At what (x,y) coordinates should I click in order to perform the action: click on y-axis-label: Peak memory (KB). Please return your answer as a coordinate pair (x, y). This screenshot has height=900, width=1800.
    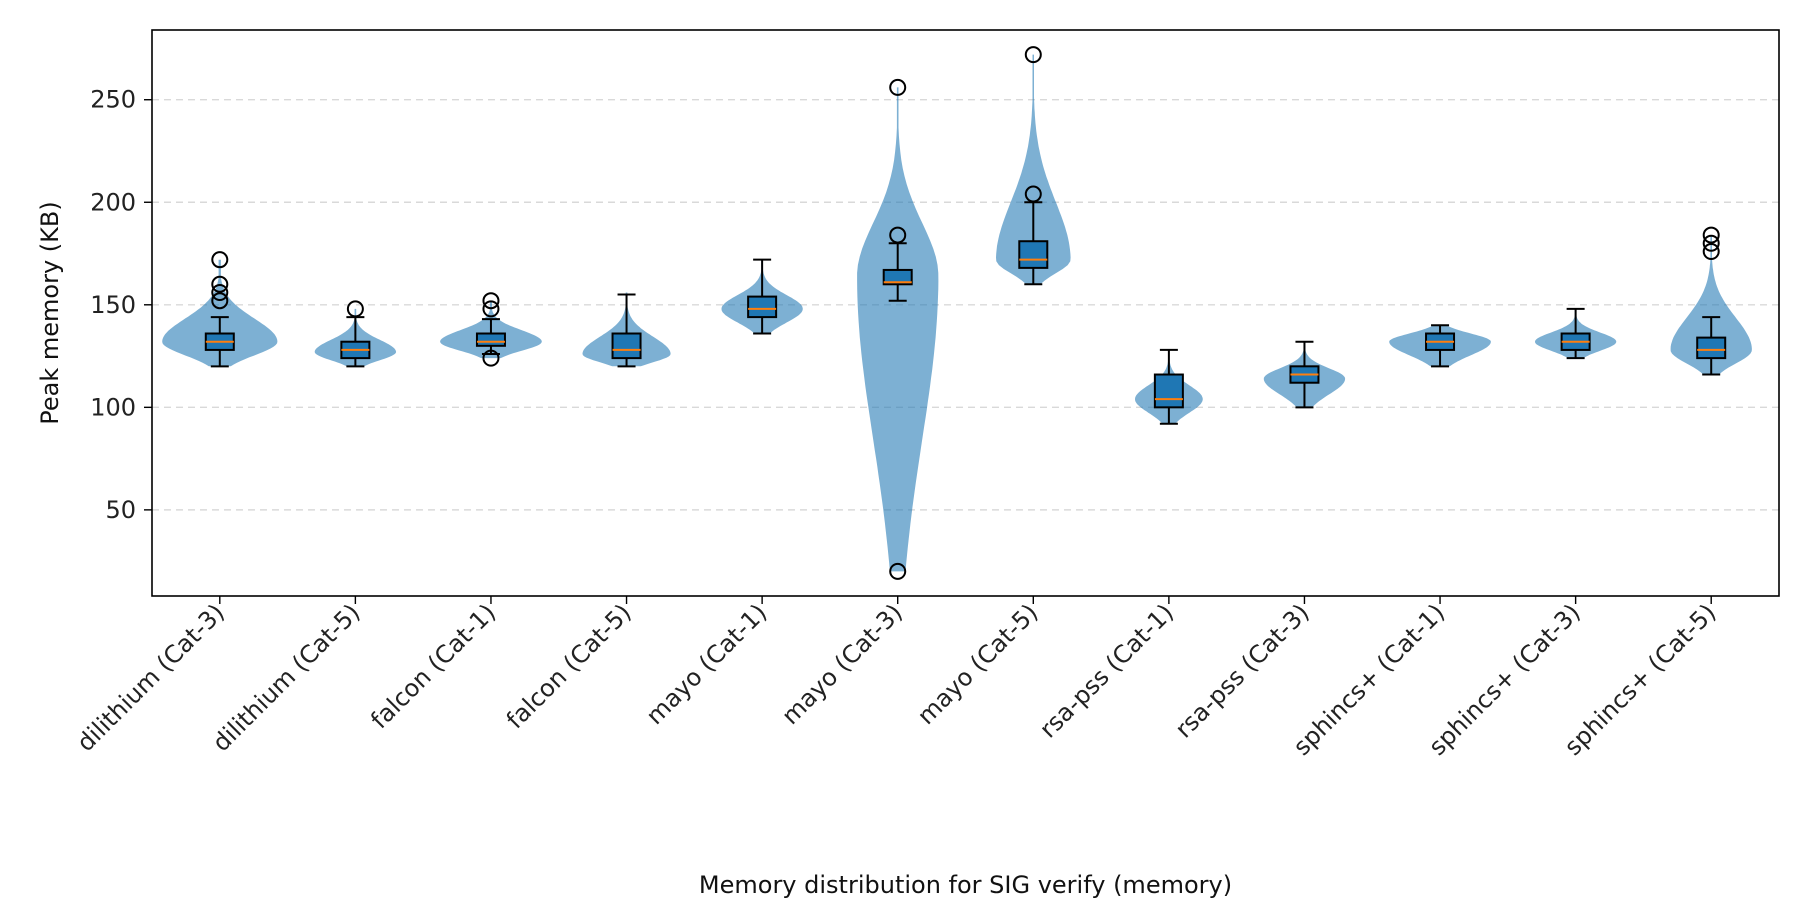
    Looking at the image, I should click on (50, 312).